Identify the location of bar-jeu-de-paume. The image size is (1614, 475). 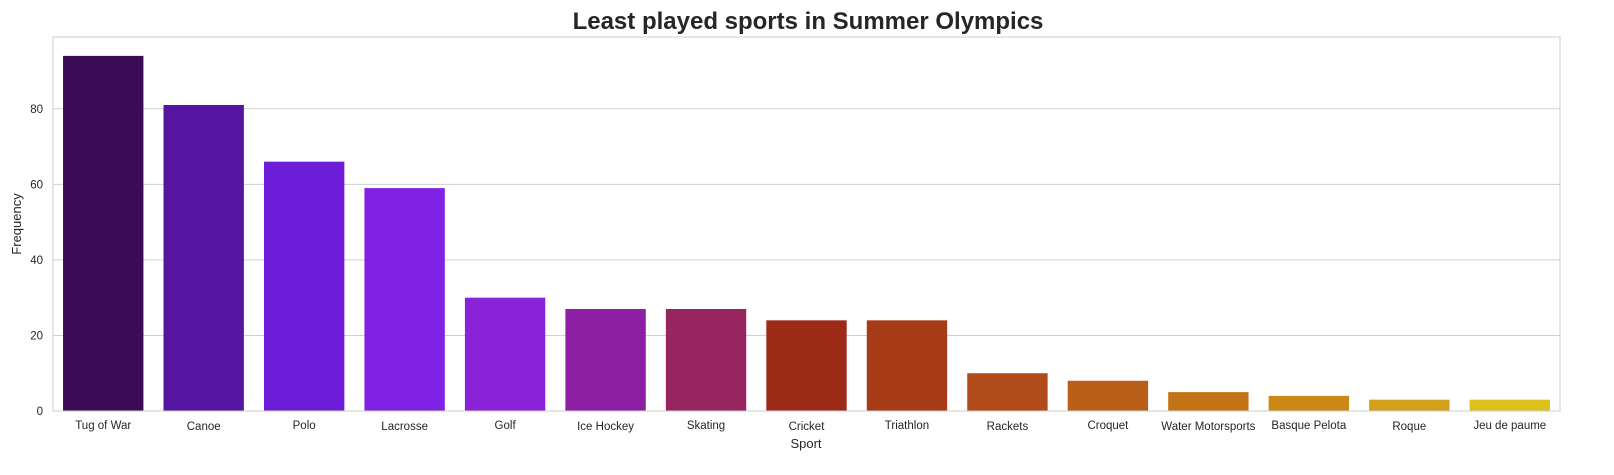
(1509, 405).